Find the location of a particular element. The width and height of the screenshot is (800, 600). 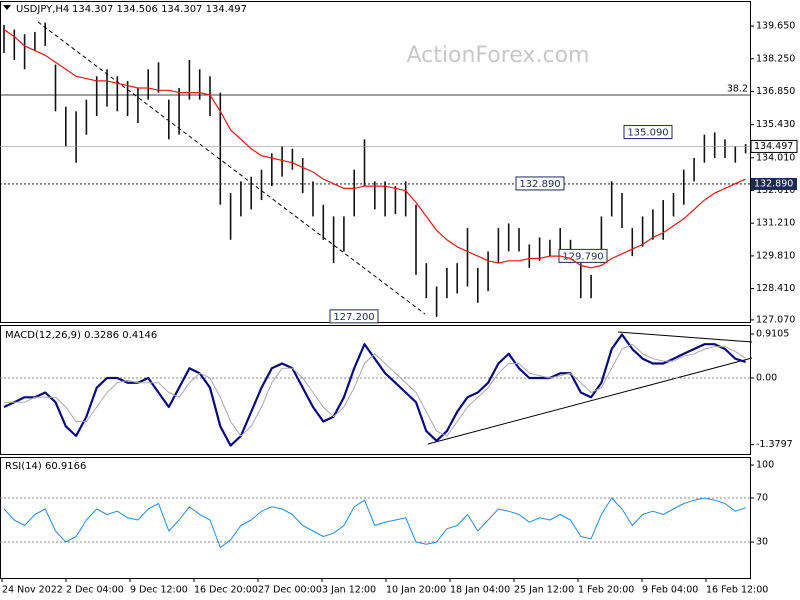

rsi-title: RSI(14) 60.9166 is located at coordinates (45, 466).